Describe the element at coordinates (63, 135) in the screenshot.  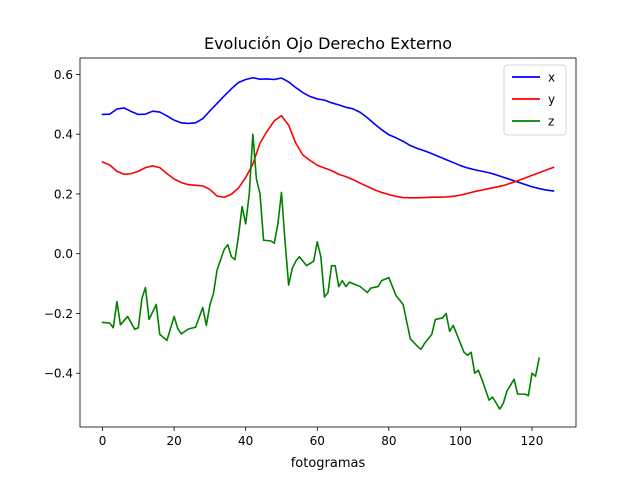
I see `y-tick-label: 0.4` at that location.